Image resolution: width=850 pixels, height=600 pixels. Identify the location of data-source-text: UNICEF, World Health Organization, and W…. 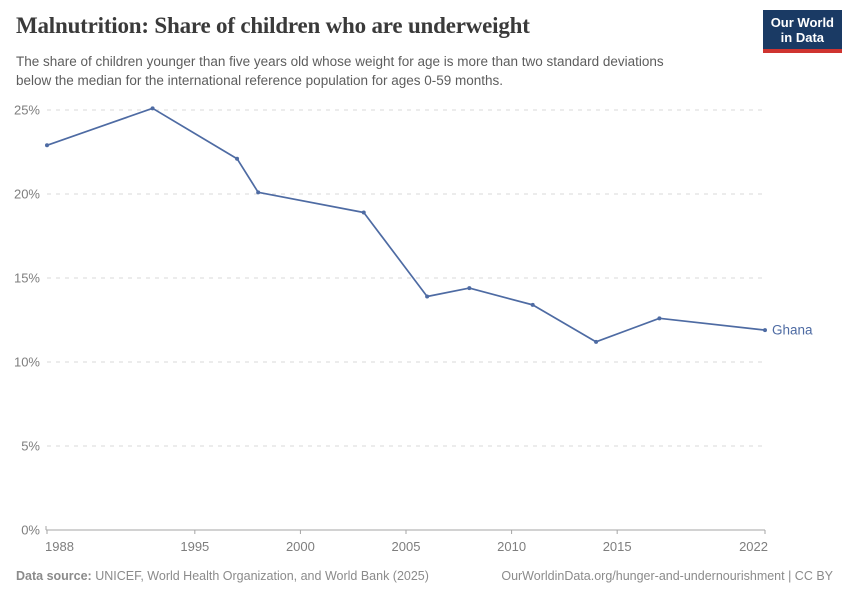
(260, 576).